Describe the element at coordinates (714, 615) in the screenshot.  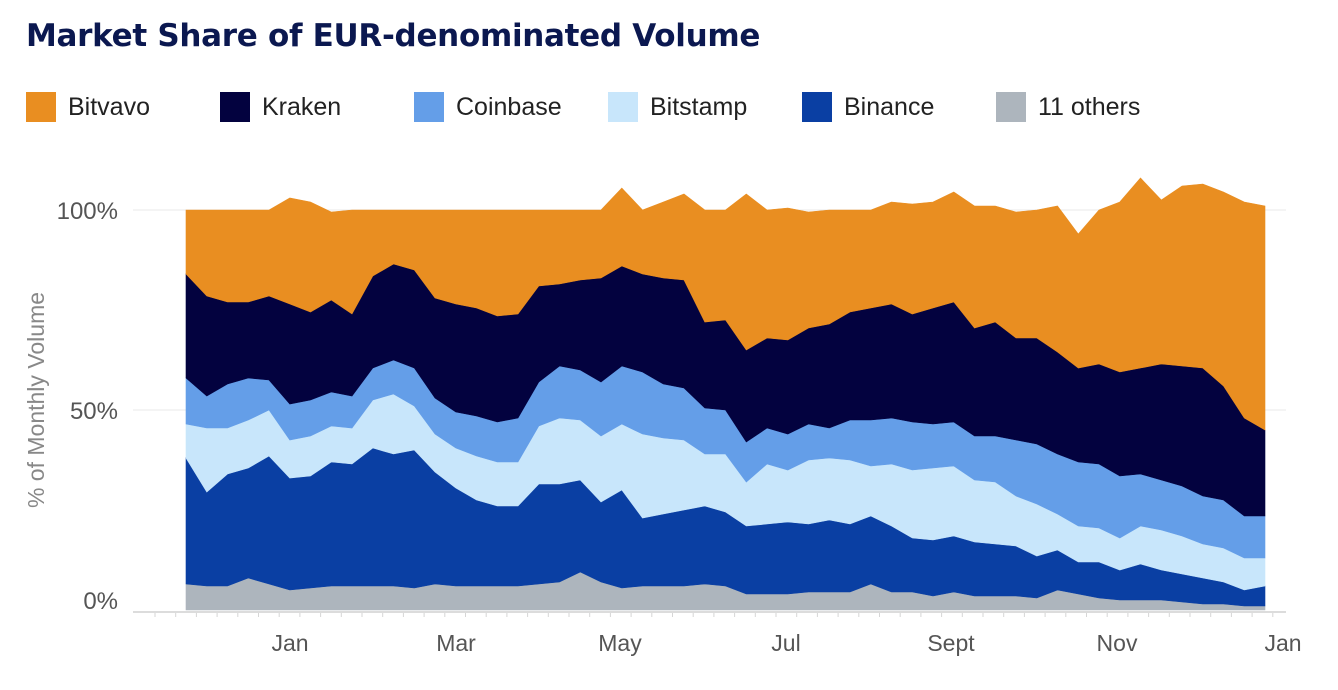
I see `x-axis-minor-ticks` at that location.